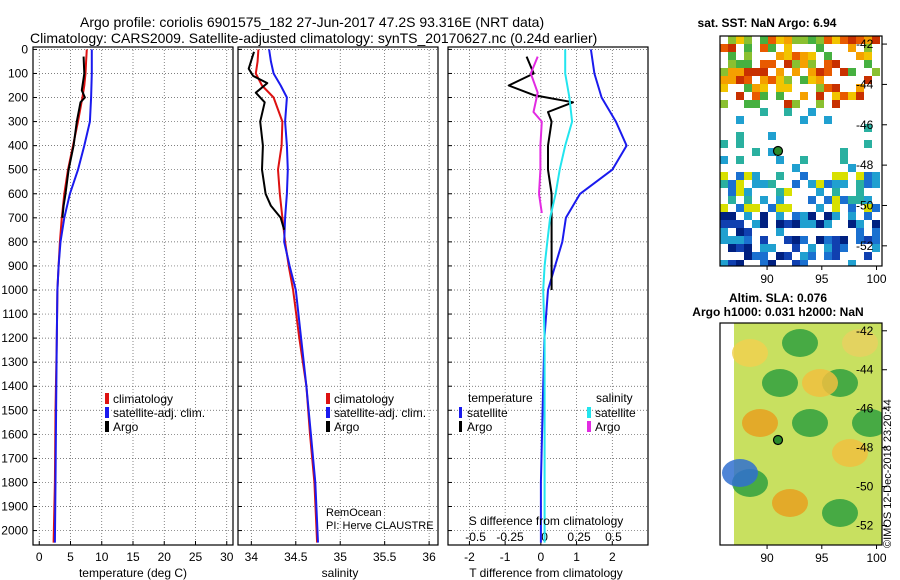 The image size is (900, 580). What do you see at coordinates (487, 413) in the screenshot?
I see `legend-tsat-label: satellite` at bounding box center [487, 413].